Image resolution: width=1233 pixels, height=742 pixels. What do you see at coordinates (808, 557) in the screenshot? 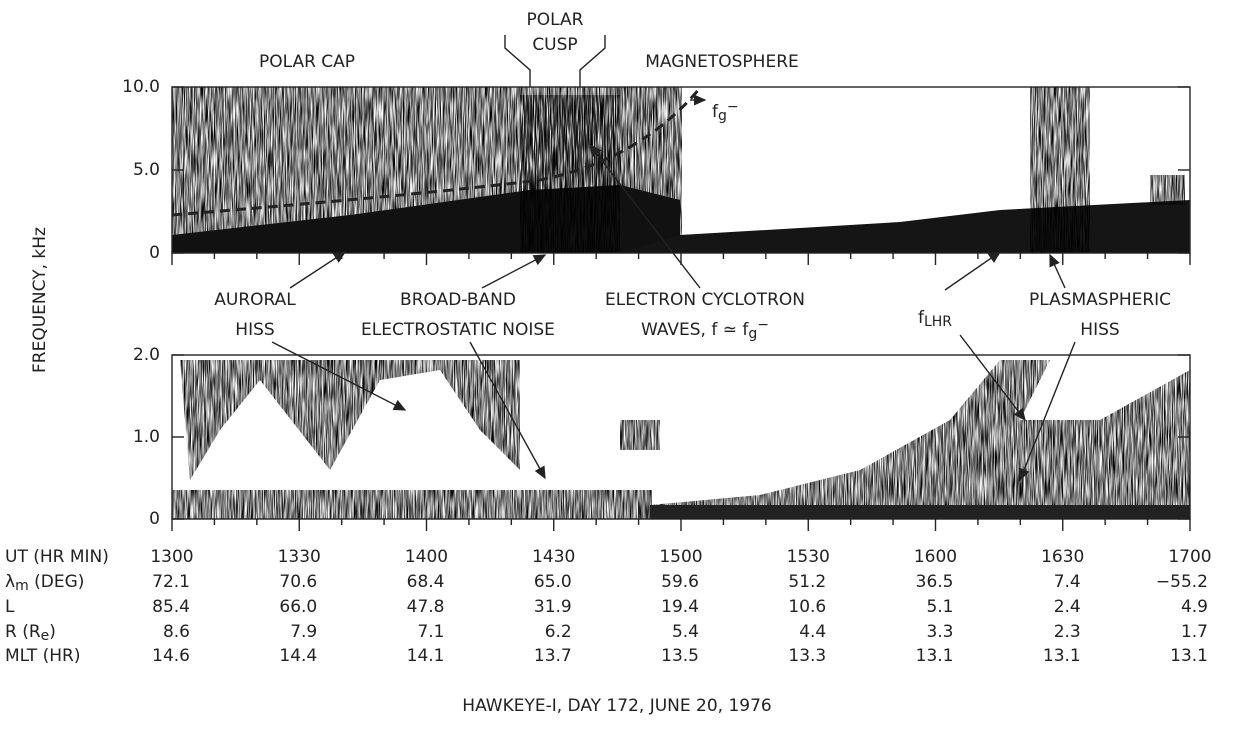
I see `table-cell: 1530` at bounding box center [808, 557].